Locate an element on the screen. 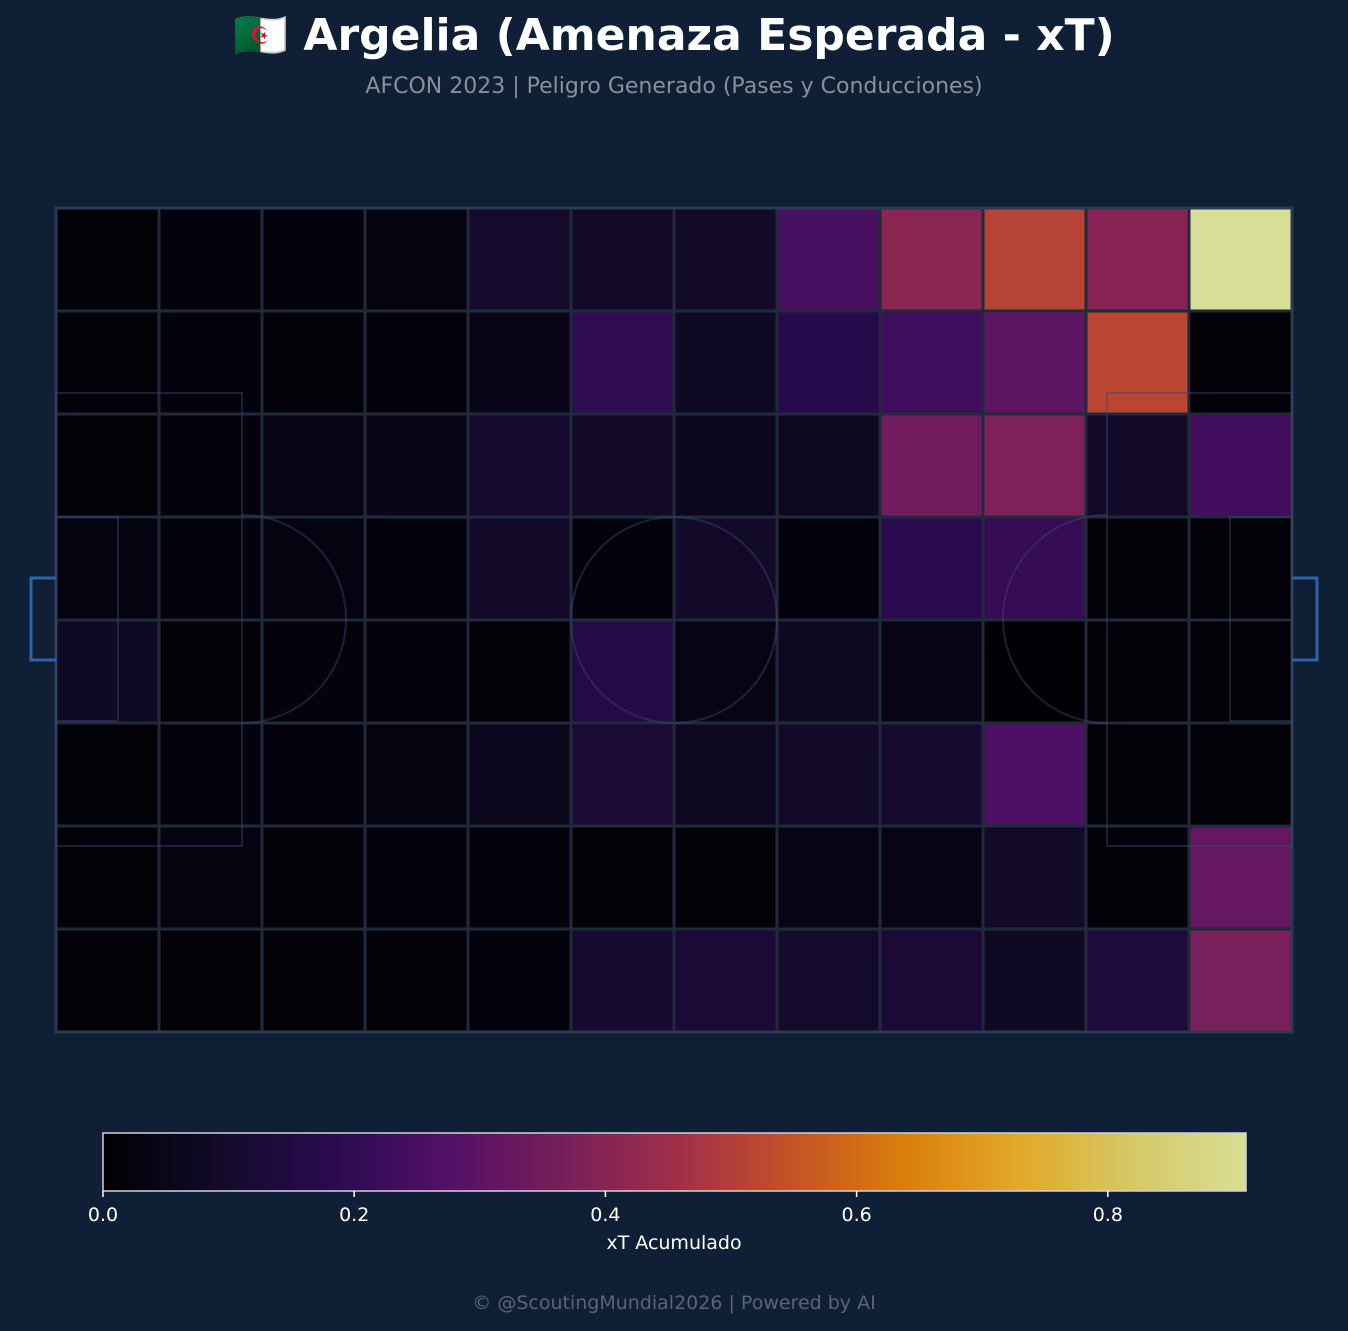 Image resolution: width=1348 pixels, height=1331 pixels. right-penalty-arc is located at coordinates (1055, 619).